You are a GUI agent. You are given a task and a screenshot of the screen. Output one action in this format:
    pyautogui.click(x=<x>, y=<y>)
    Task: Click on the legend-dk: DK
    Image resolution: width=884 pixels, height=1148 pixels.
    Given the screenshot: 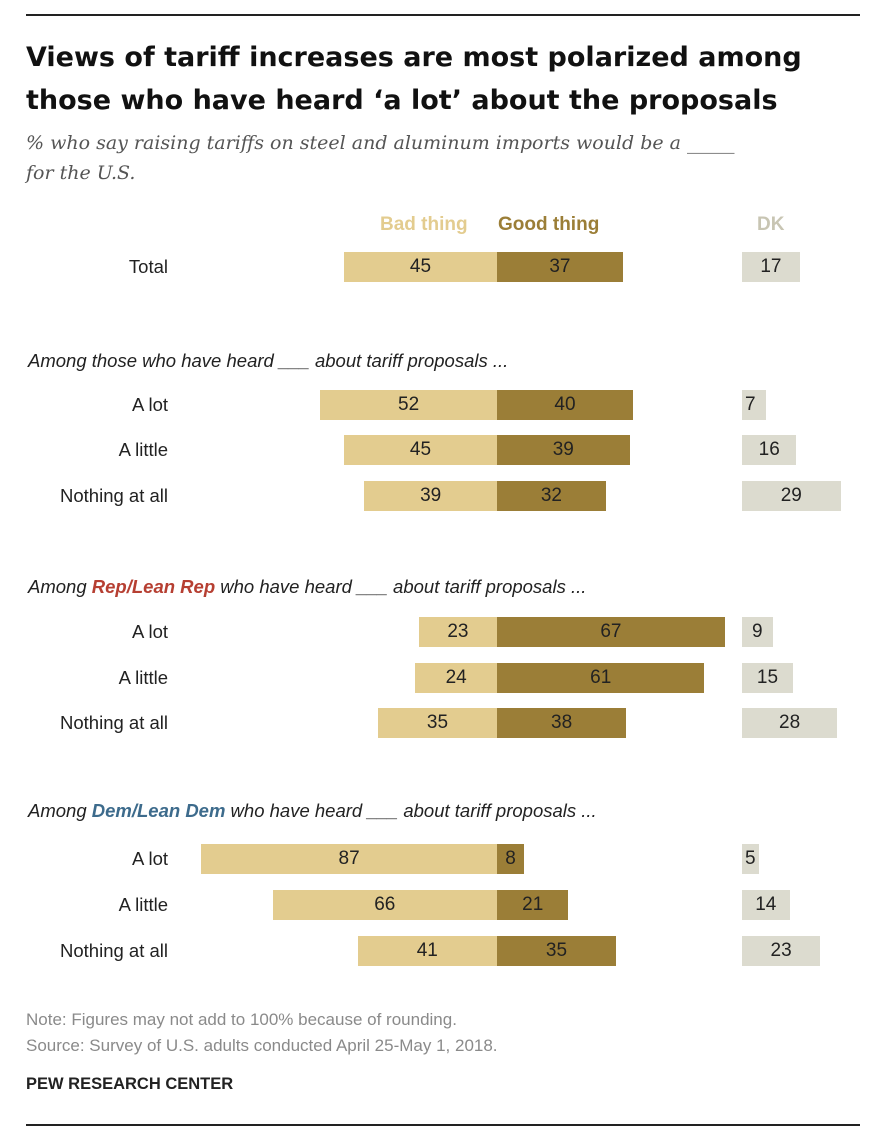 What is the action you would take?
    pyautogui.click(x=771, y=224)
    